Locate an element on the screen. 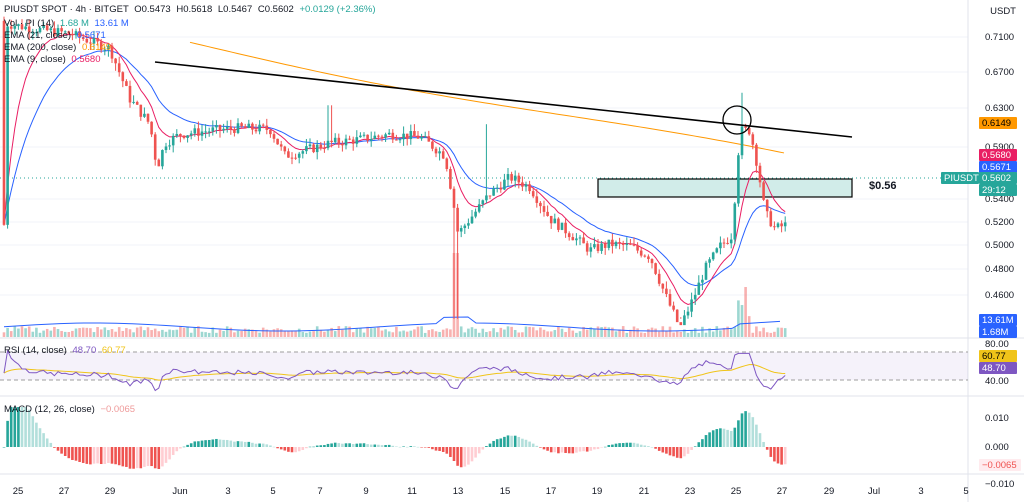  legend-vol: Vol · PI (14) 1.68 M 13.61 M is located at coordinates (66, 24).